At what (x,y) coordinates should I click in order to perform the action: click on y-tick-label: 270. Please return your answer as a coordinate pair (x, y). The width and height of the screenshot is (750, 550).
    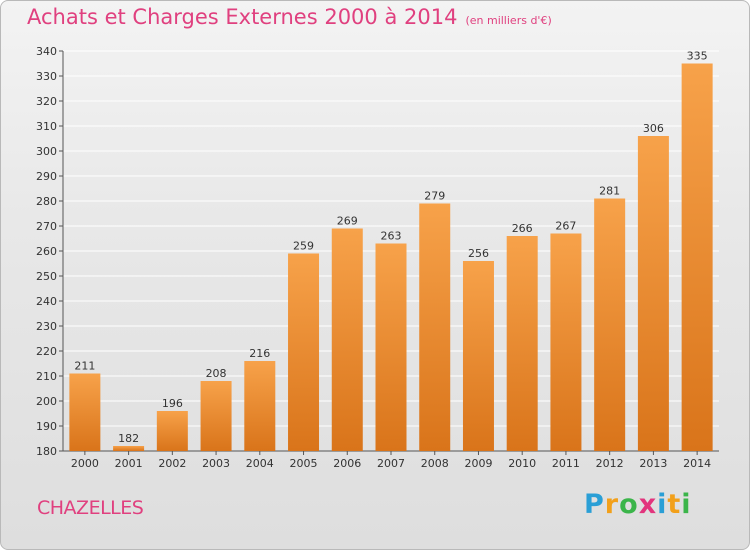
    Looking at the image, I should click on (46, 226).